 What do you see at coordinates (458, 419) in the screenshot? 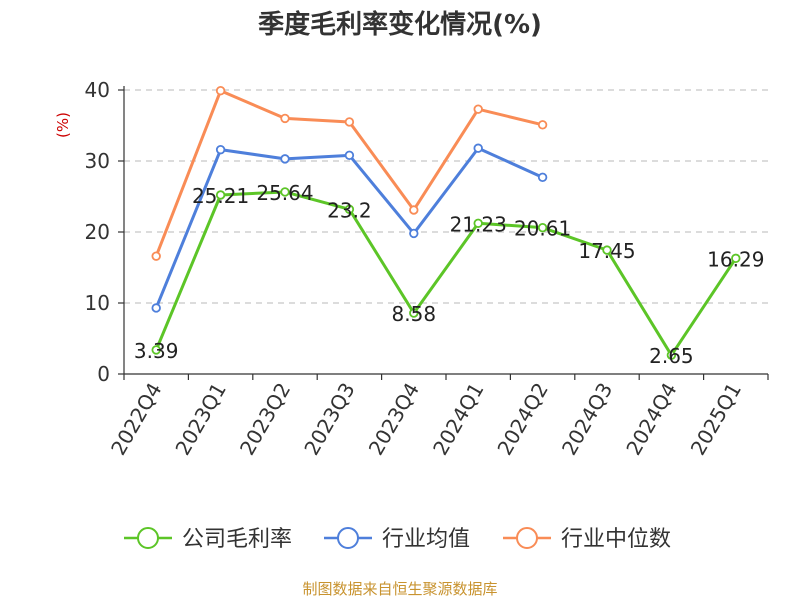
I see `x-tick-label: 2024Q1` at bounding box center [458, 419].